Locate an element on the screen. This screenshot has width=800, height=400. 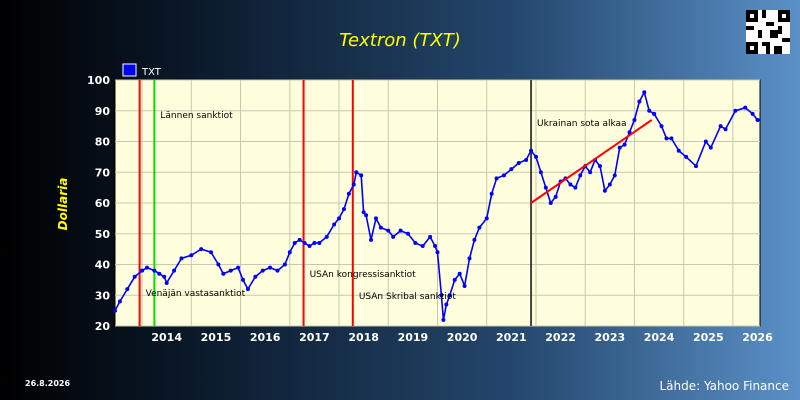
footer-source: Lähde: Yahoo Finance is located at coordinates (724, 386).